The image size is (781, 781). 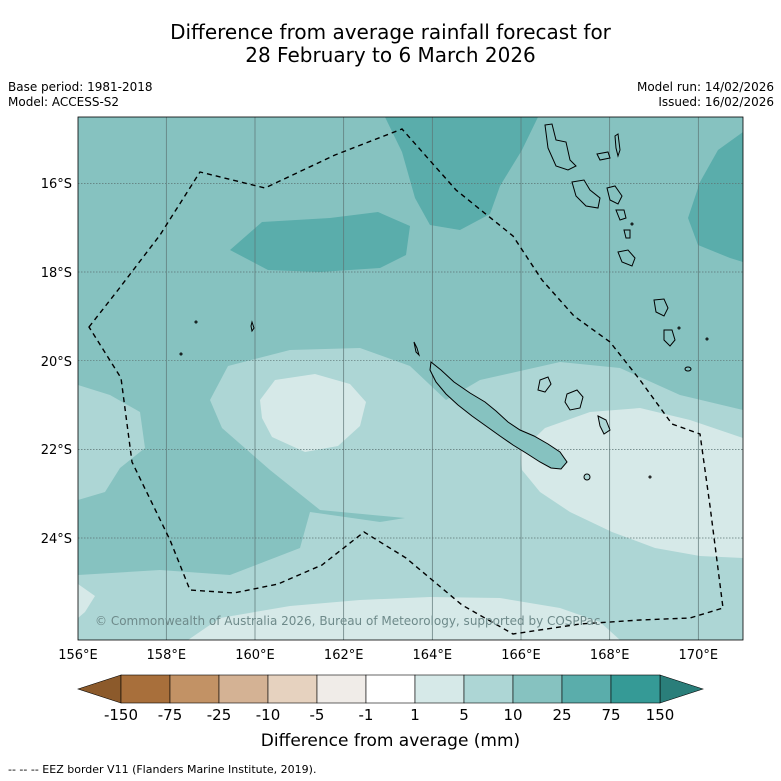 What do you see at coordinates (521, 655) in the screenshot?
I see `lon-tick-166e: 166°E` at bounding box center [521, 655].